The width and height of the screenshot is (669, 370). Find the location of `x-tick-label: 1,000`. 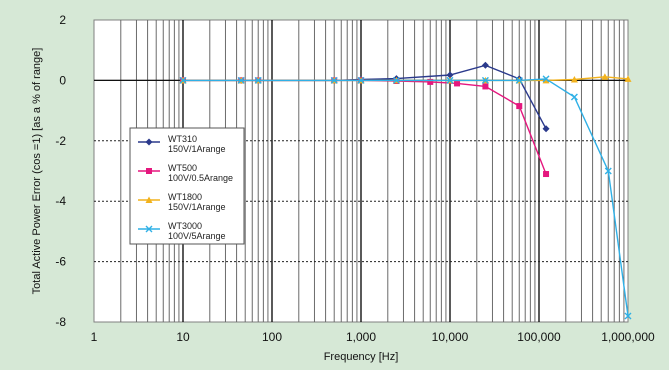

x-tick-label: 1,000 is located at coordinates (361, 337).